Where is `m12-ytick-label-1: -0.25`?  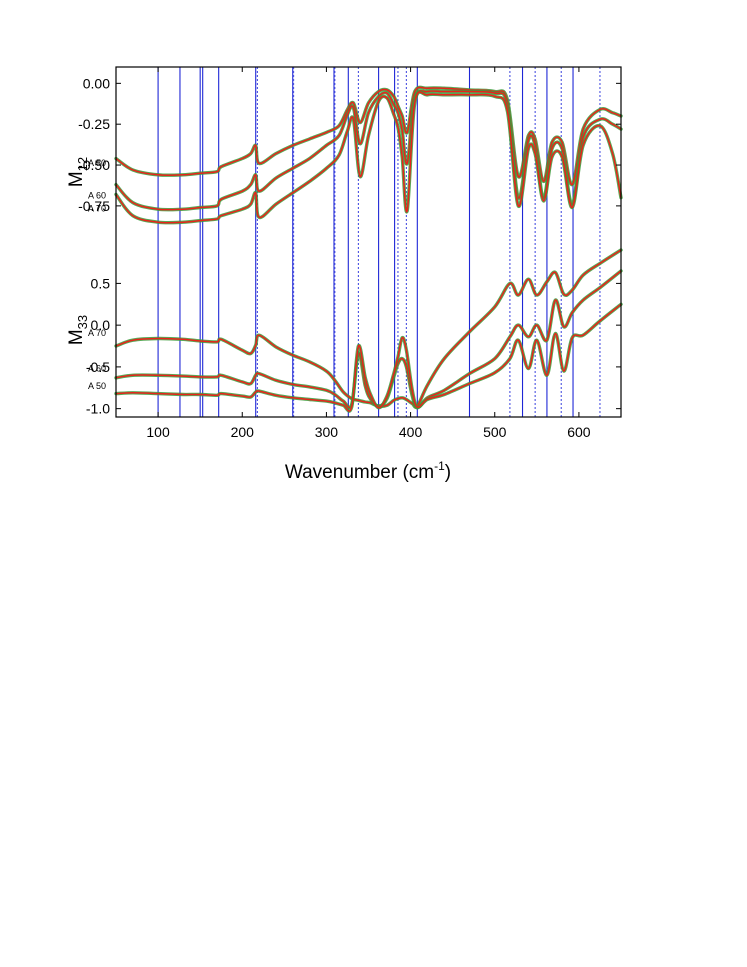
m12-ytick-label-1: -0.25 is located at coordinates (94, 124).